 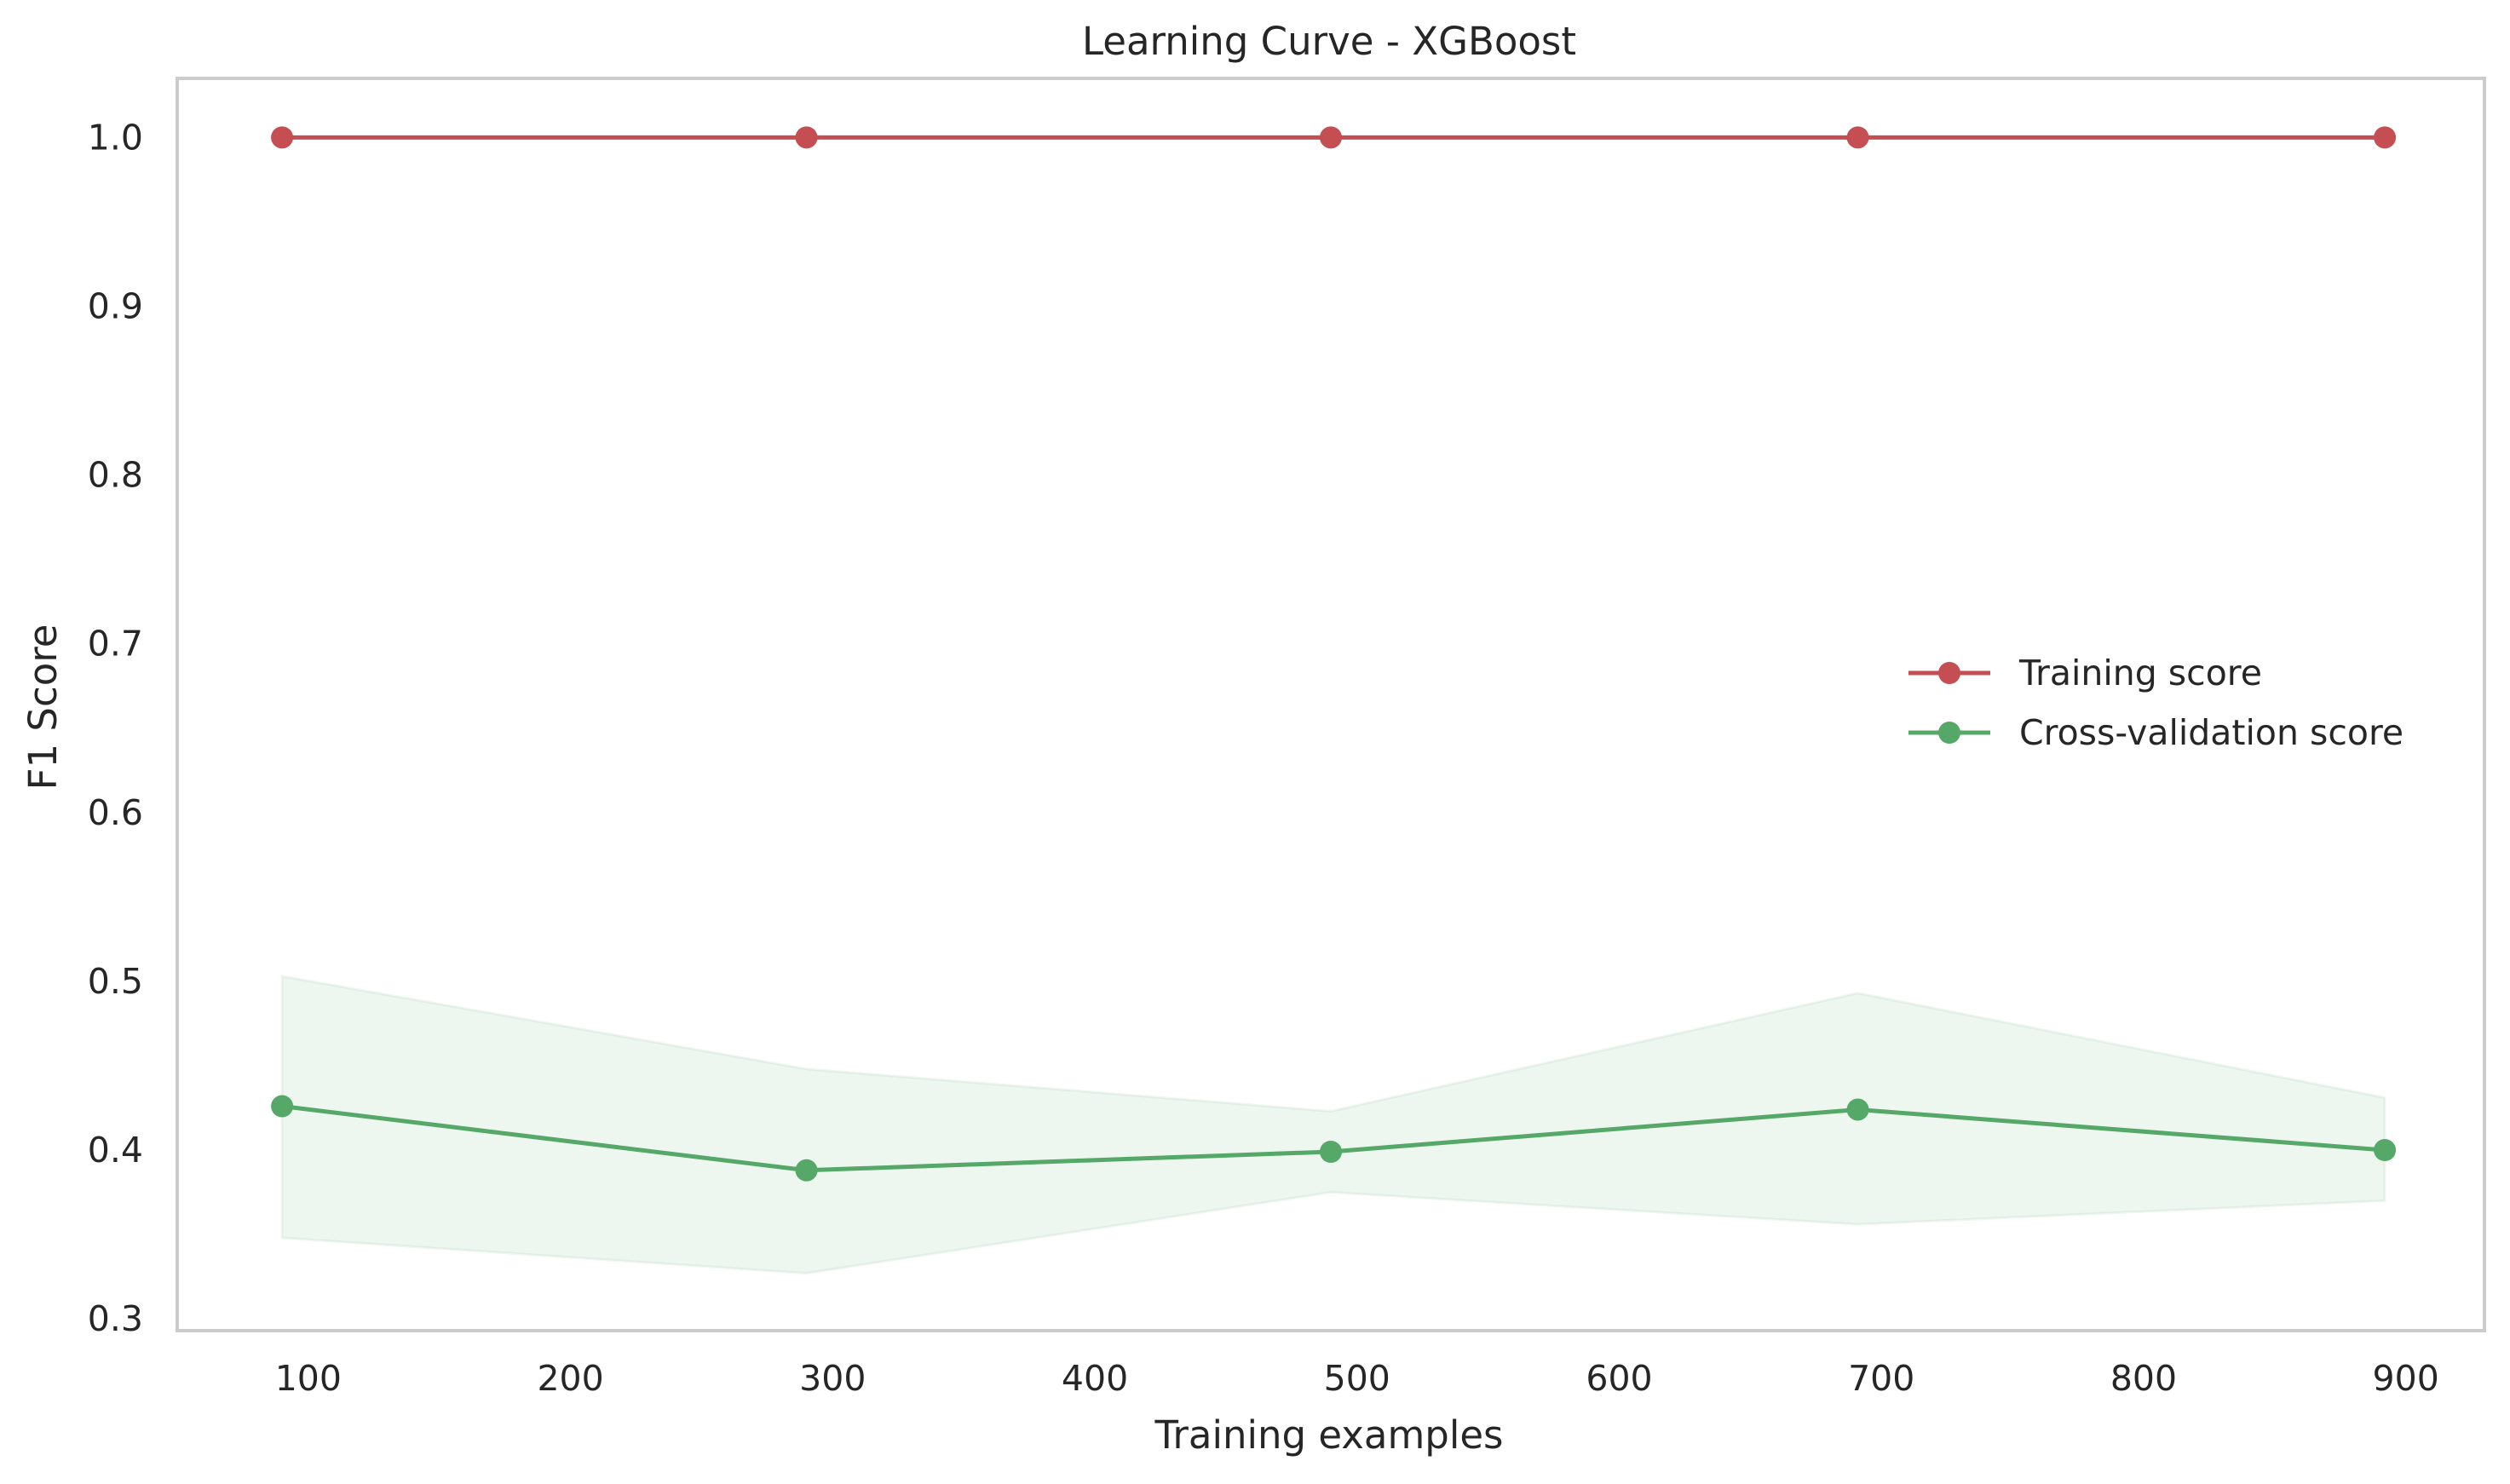 I want to click on legend: Training score Cross-validation score, so click(x=2155, y=703).